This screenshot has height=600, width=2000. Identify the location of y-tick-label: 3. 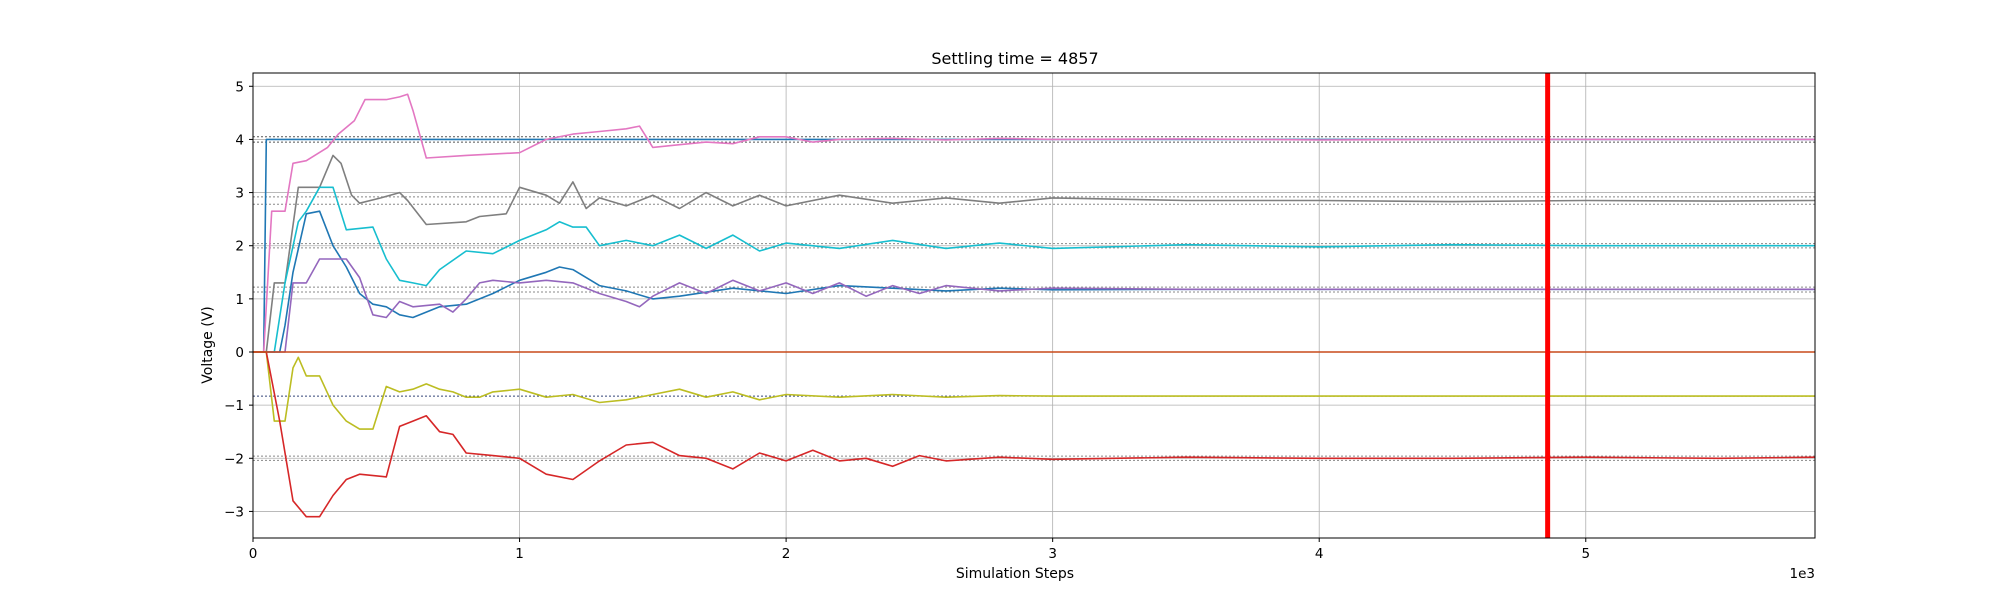
(239, 194).